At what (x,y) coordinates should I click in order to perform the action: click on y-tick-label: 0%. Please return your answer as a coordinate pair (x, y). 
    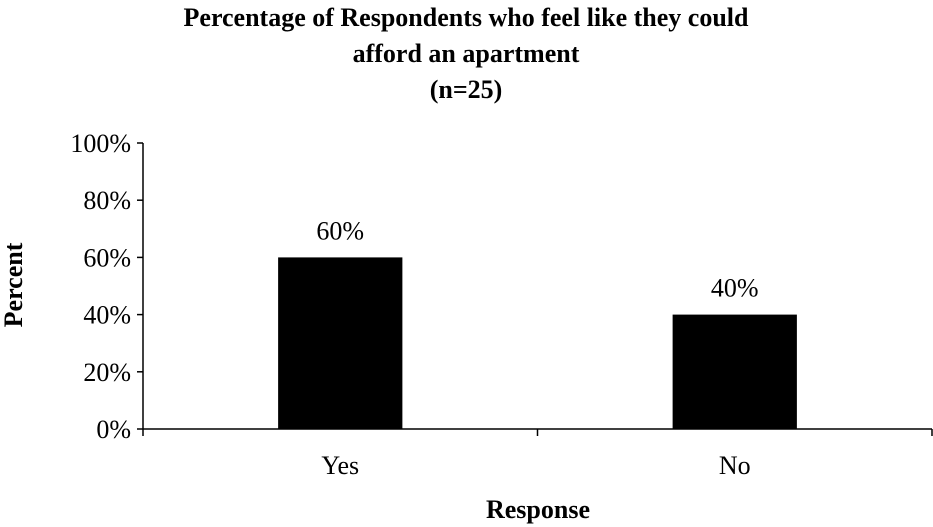
    Looking at the image, I should click on (113, 429).